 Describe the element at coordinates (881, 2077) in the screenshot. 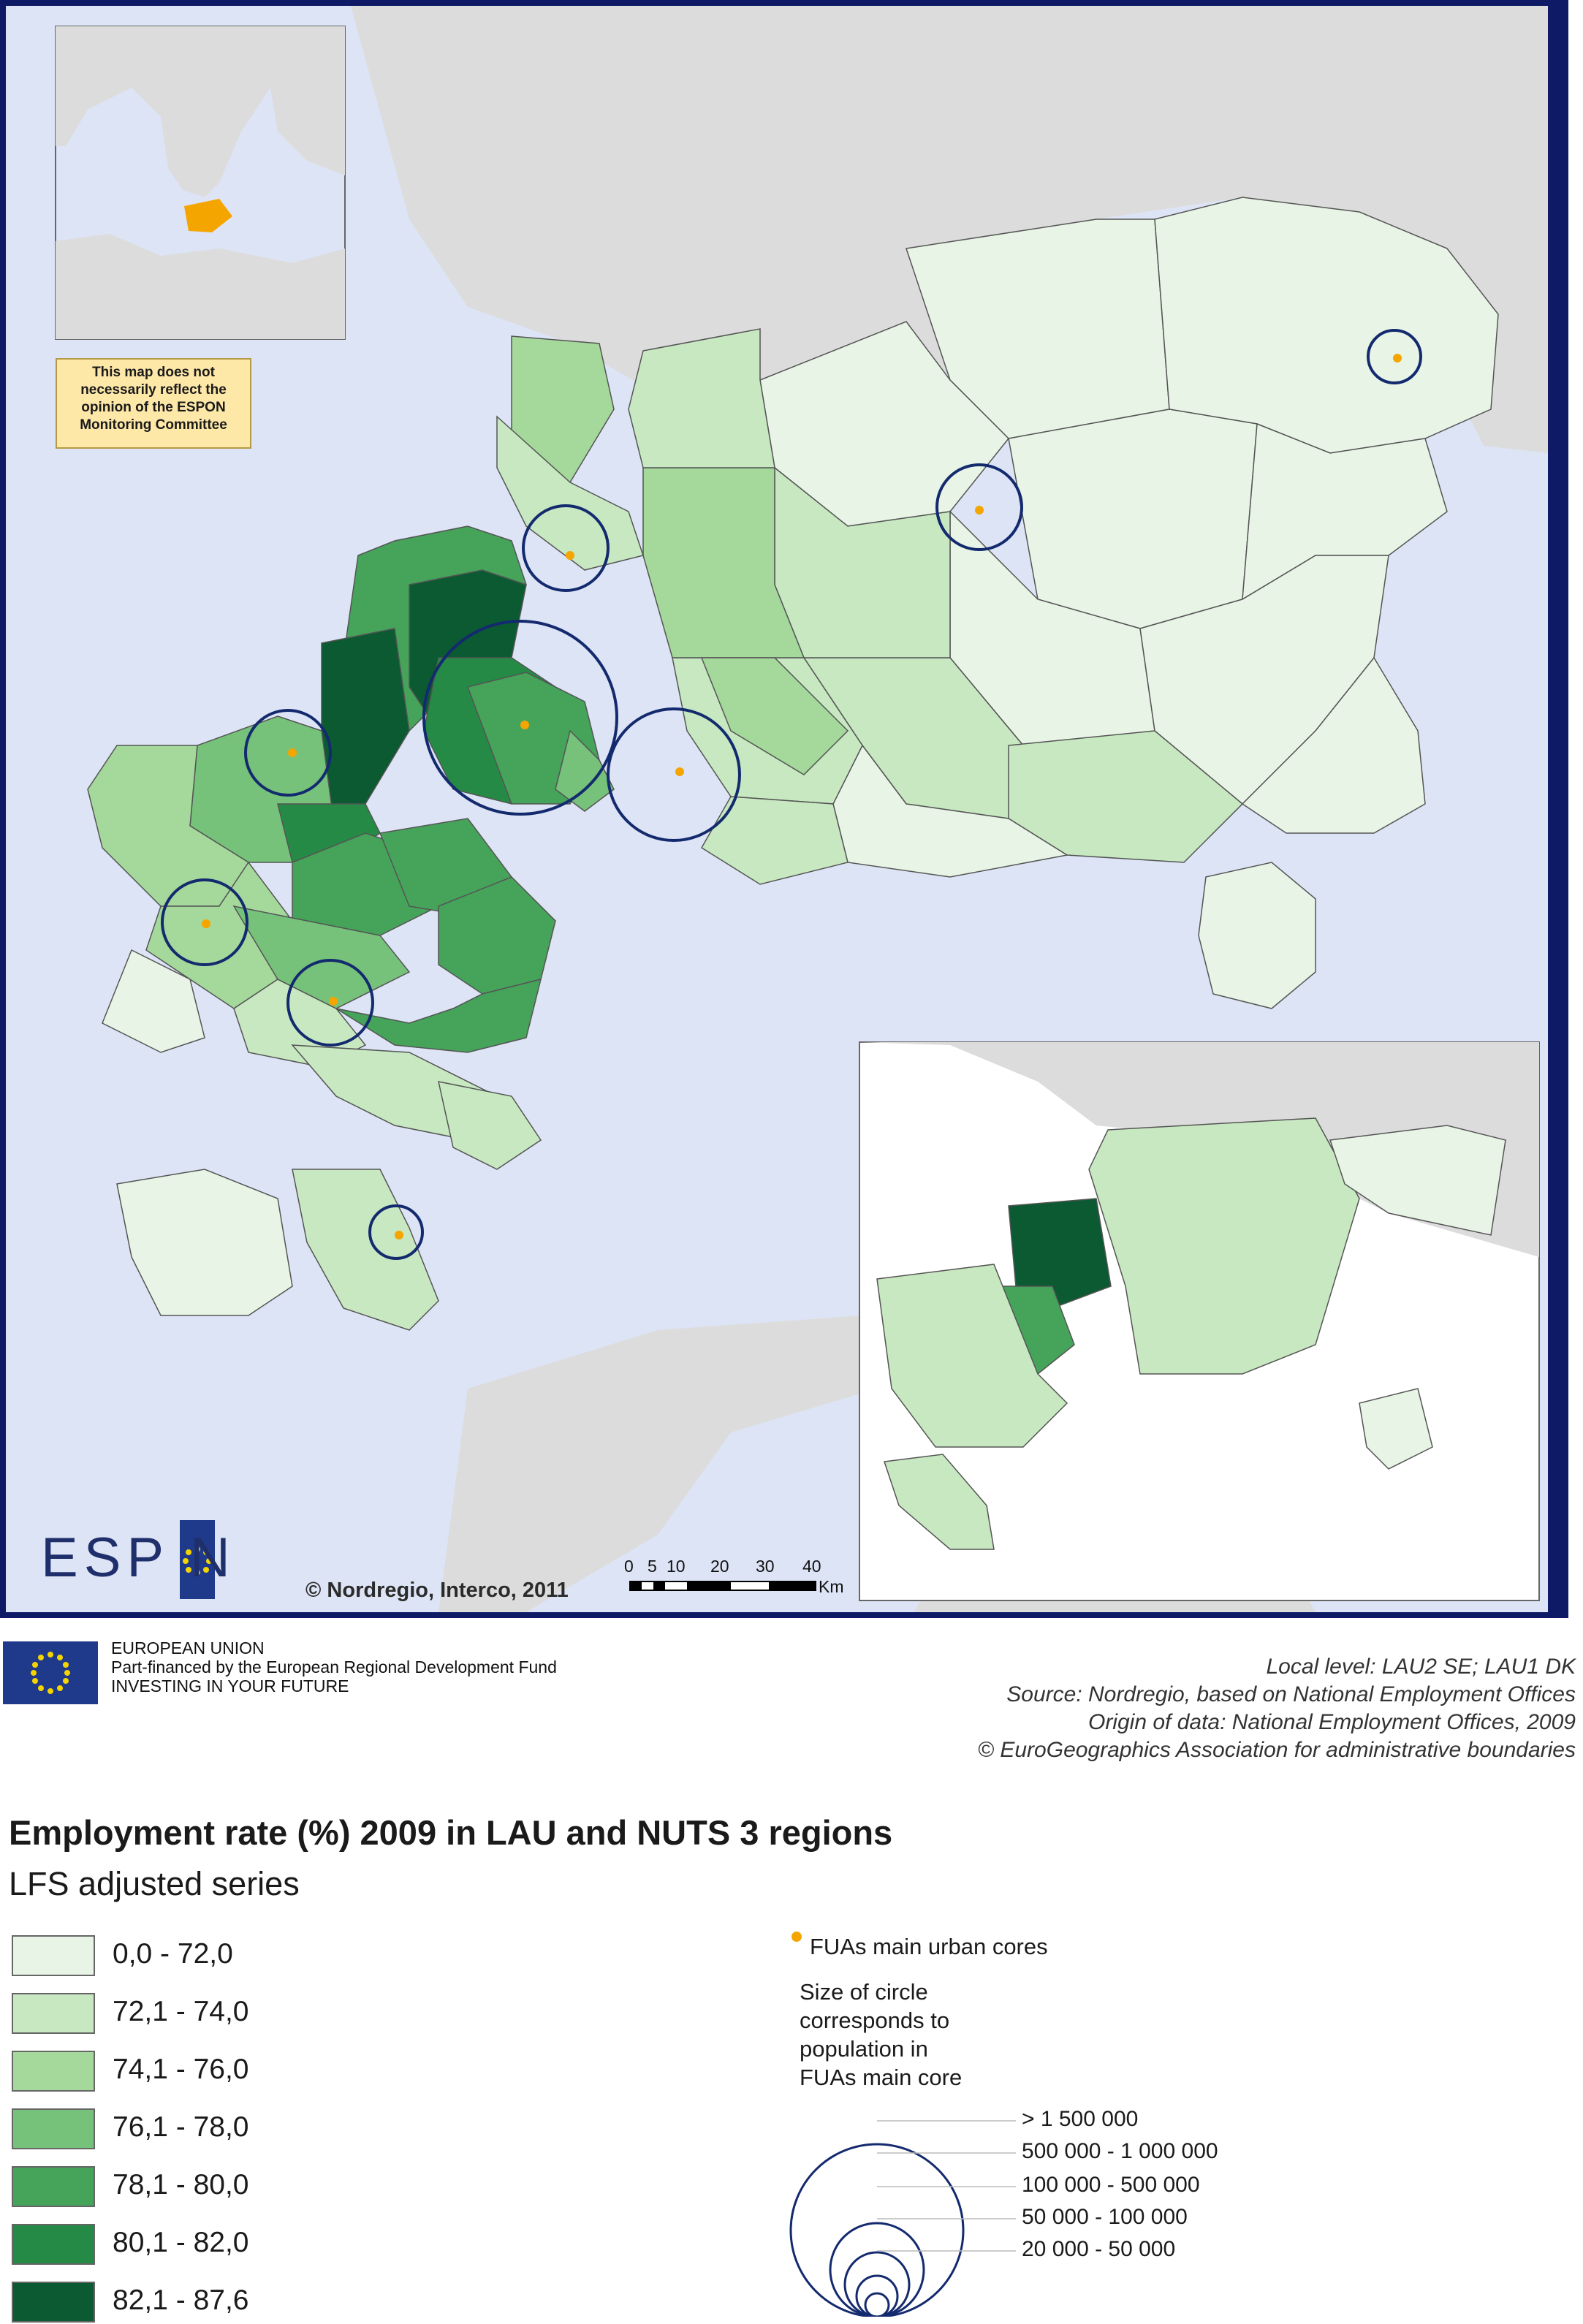

I see `size-note-line-4: FUAs main core` at that location.